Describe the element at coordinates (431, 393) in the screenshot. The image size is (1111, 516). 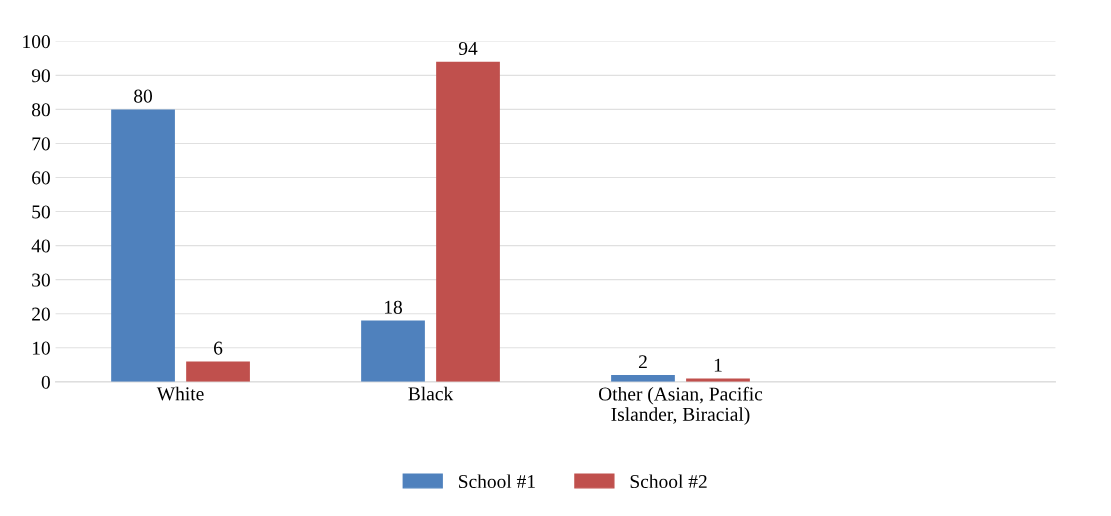
I see `x-tick-label: Black` at that location.